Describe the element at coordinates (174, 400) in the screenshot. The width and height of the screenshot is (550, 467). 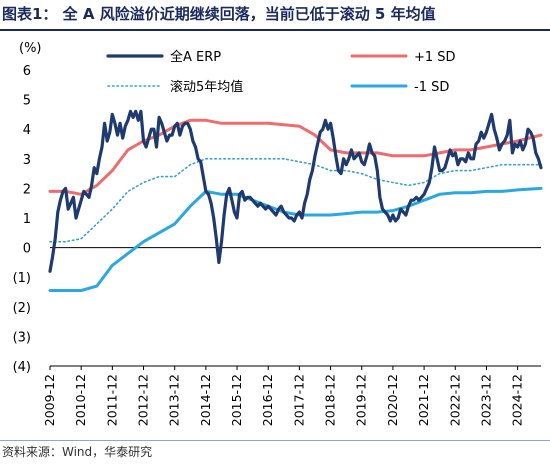
I see `x-tick-label: 2013-12` at that location.